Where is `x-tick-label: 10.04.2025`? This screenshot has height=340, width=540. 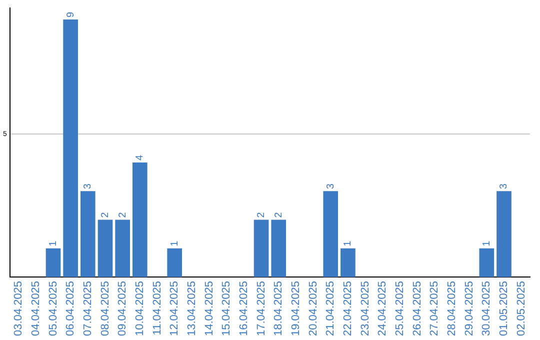
x-tick-label: 10.04.2025 is located at coordinates (140, 308).